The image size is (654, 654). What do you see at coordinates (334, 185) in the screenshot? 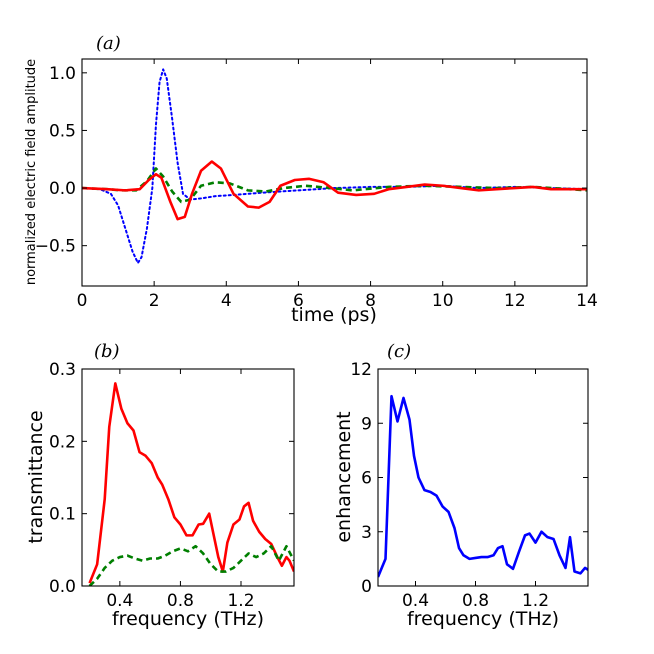
I see `series-a-green` at bounding box center [334, 185].